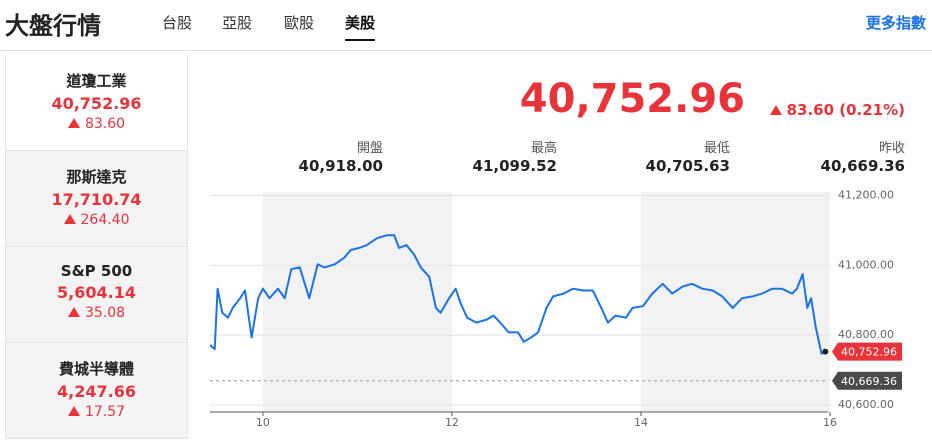 The image size is (932, 445). What do you see at coordinates (866, 264) in the screenshot?
I see `y-tick-label: 41,000.00` at bounding box center [866, 264].